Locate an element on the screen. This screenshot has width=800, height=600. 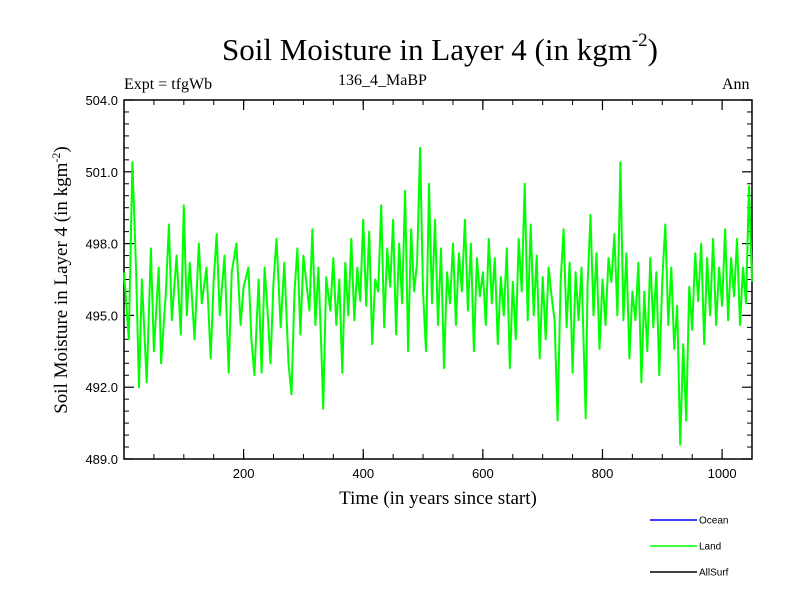
x-tick-label: 800 is located at coordinates (603, 473).